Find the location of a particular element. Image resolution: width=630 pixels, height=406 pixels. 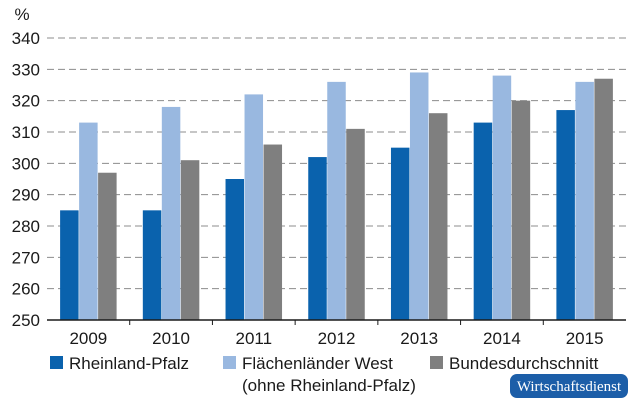

x-tick-label: 2013 is located at coordinates (419, 338).